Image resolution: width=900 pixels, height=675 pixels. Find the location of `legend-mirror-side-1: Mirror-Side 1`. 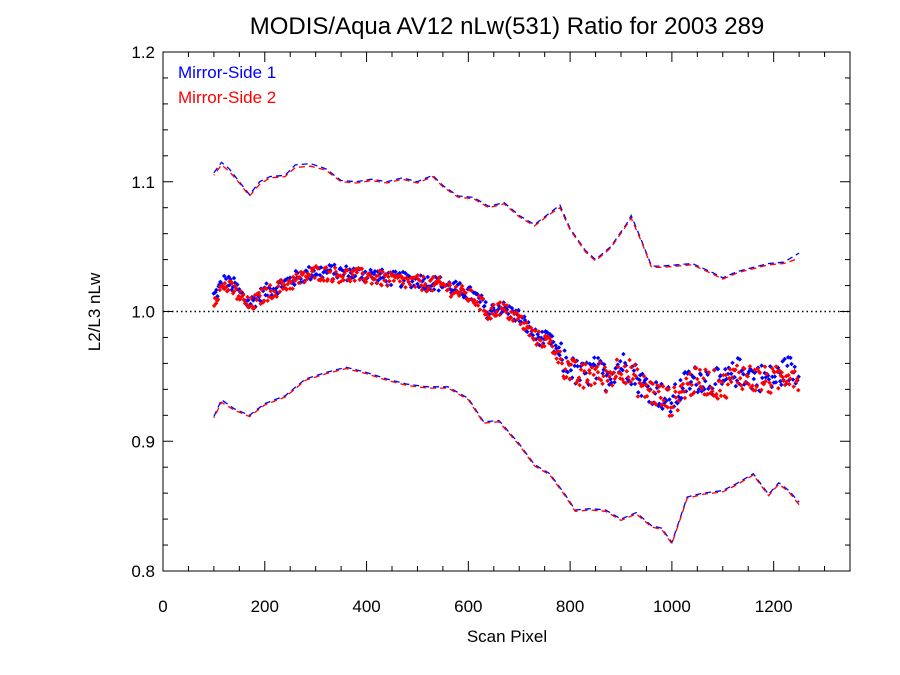

legend-mirror-side-1: Mirror-Side 1 is located at coordinates (227, 72).